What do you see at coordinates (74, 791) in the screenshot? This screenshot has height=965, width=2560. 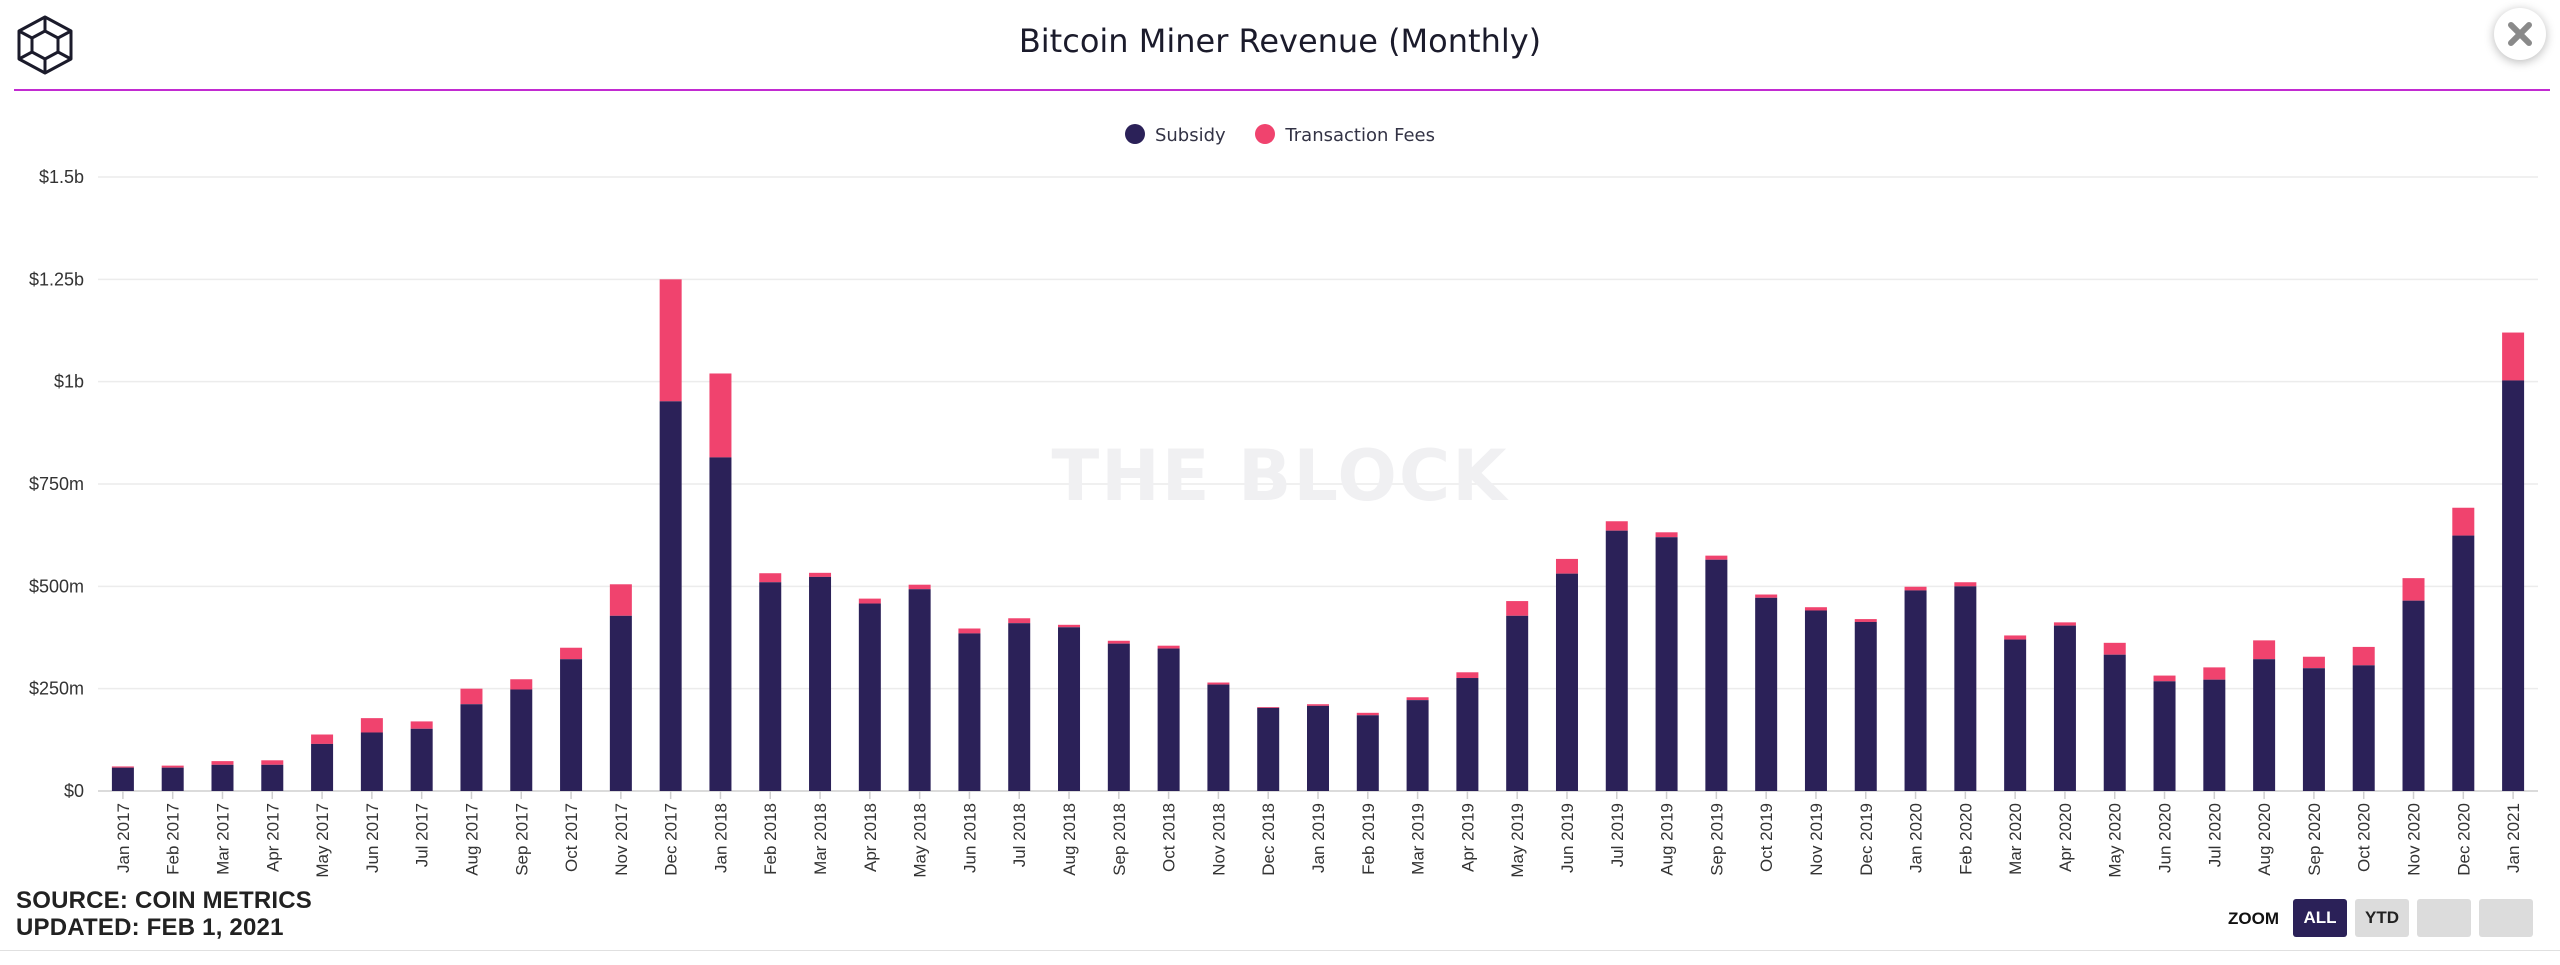 I see `y-tick-label: $0` at bounding box center [74, 791].